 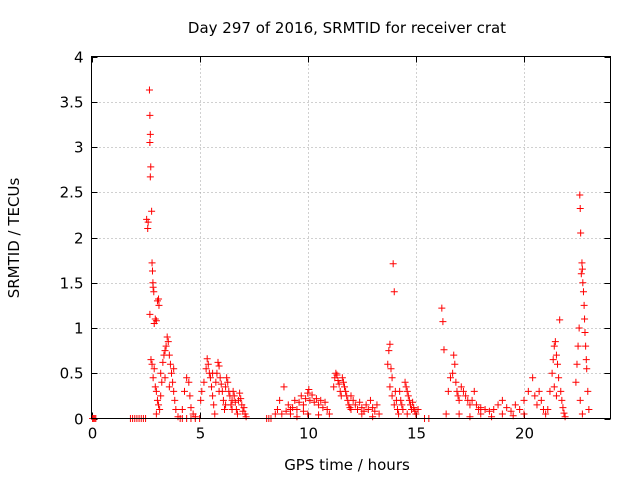 I want to click on y-tick-label: 3.5, so click(x=72, y=103).